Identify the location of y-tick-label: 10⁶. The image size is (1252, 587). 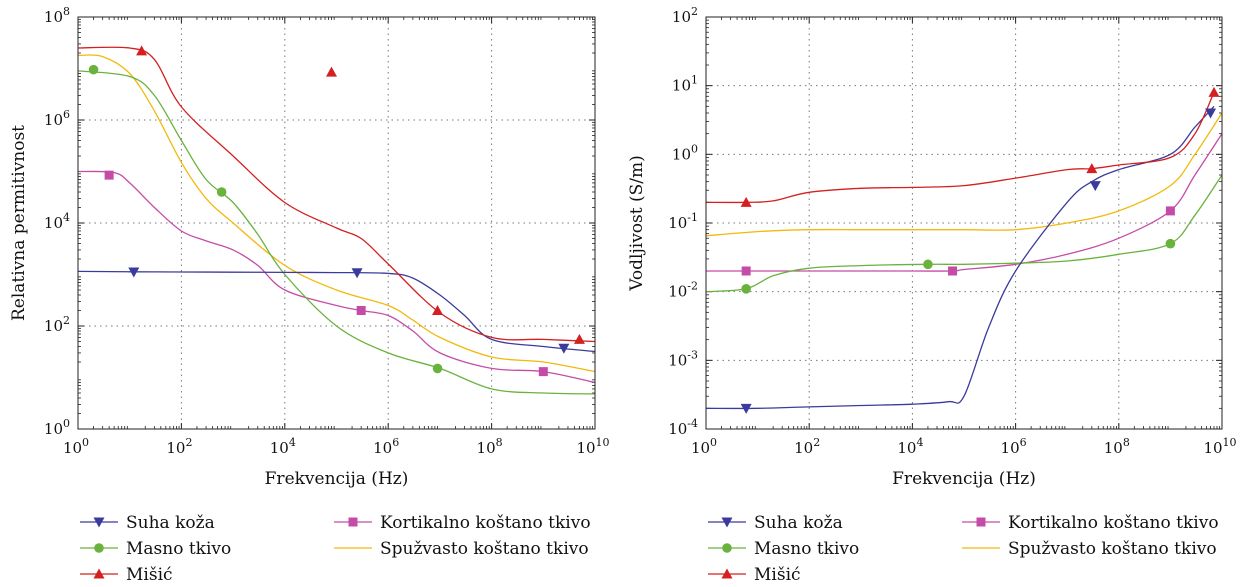
(57, 118).